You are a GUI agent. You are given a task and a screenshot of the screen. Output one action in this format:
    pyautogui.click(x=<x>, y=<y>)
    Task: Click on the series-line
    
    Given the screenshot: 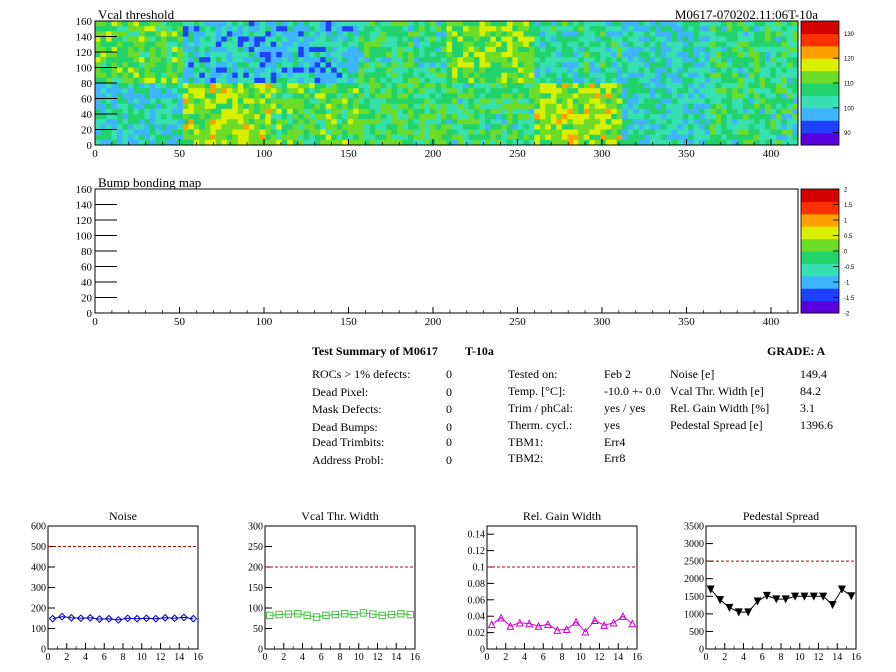 What is the action you would take?
    pyautogui.click(x=781, y=600)
    